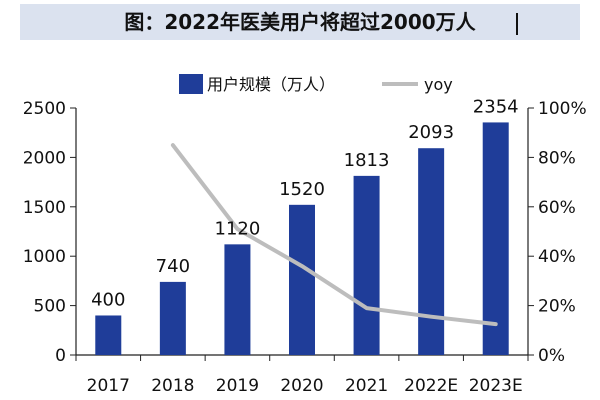  What do you see at coordinates (60, 356) in the screenshot?
I see `y-left-tick-label: 0` at bounding box center [60, 356].